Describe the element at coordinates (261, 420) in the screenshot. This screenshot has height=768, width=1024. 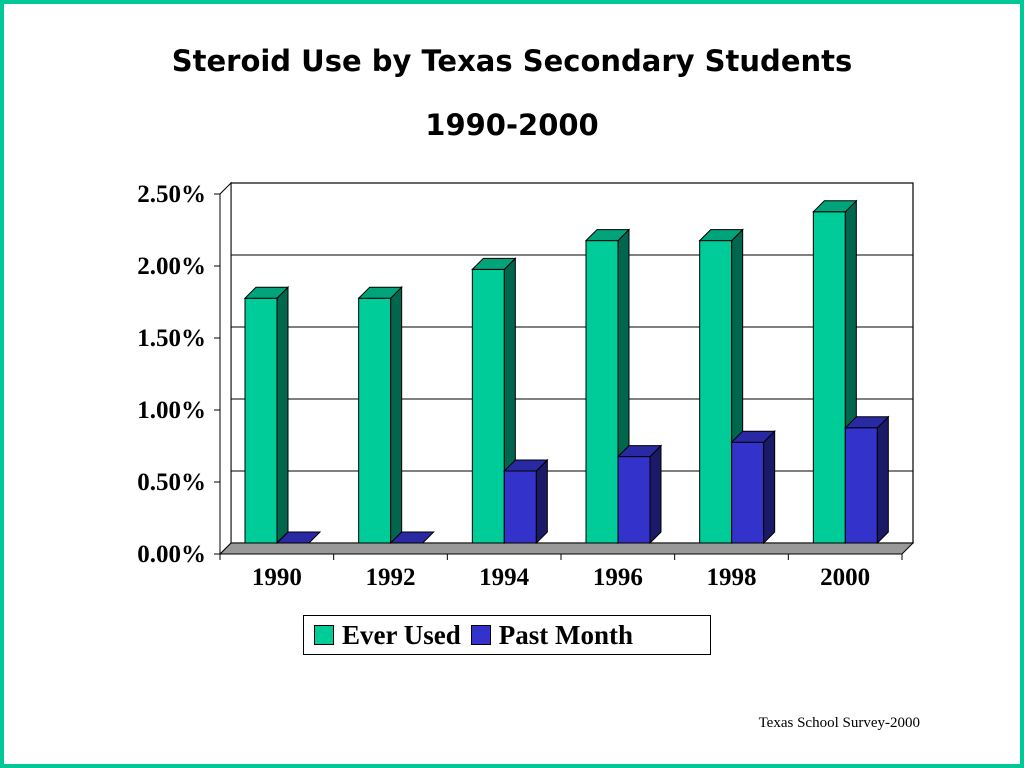
I see `bar-ever-used-1990` at that location.